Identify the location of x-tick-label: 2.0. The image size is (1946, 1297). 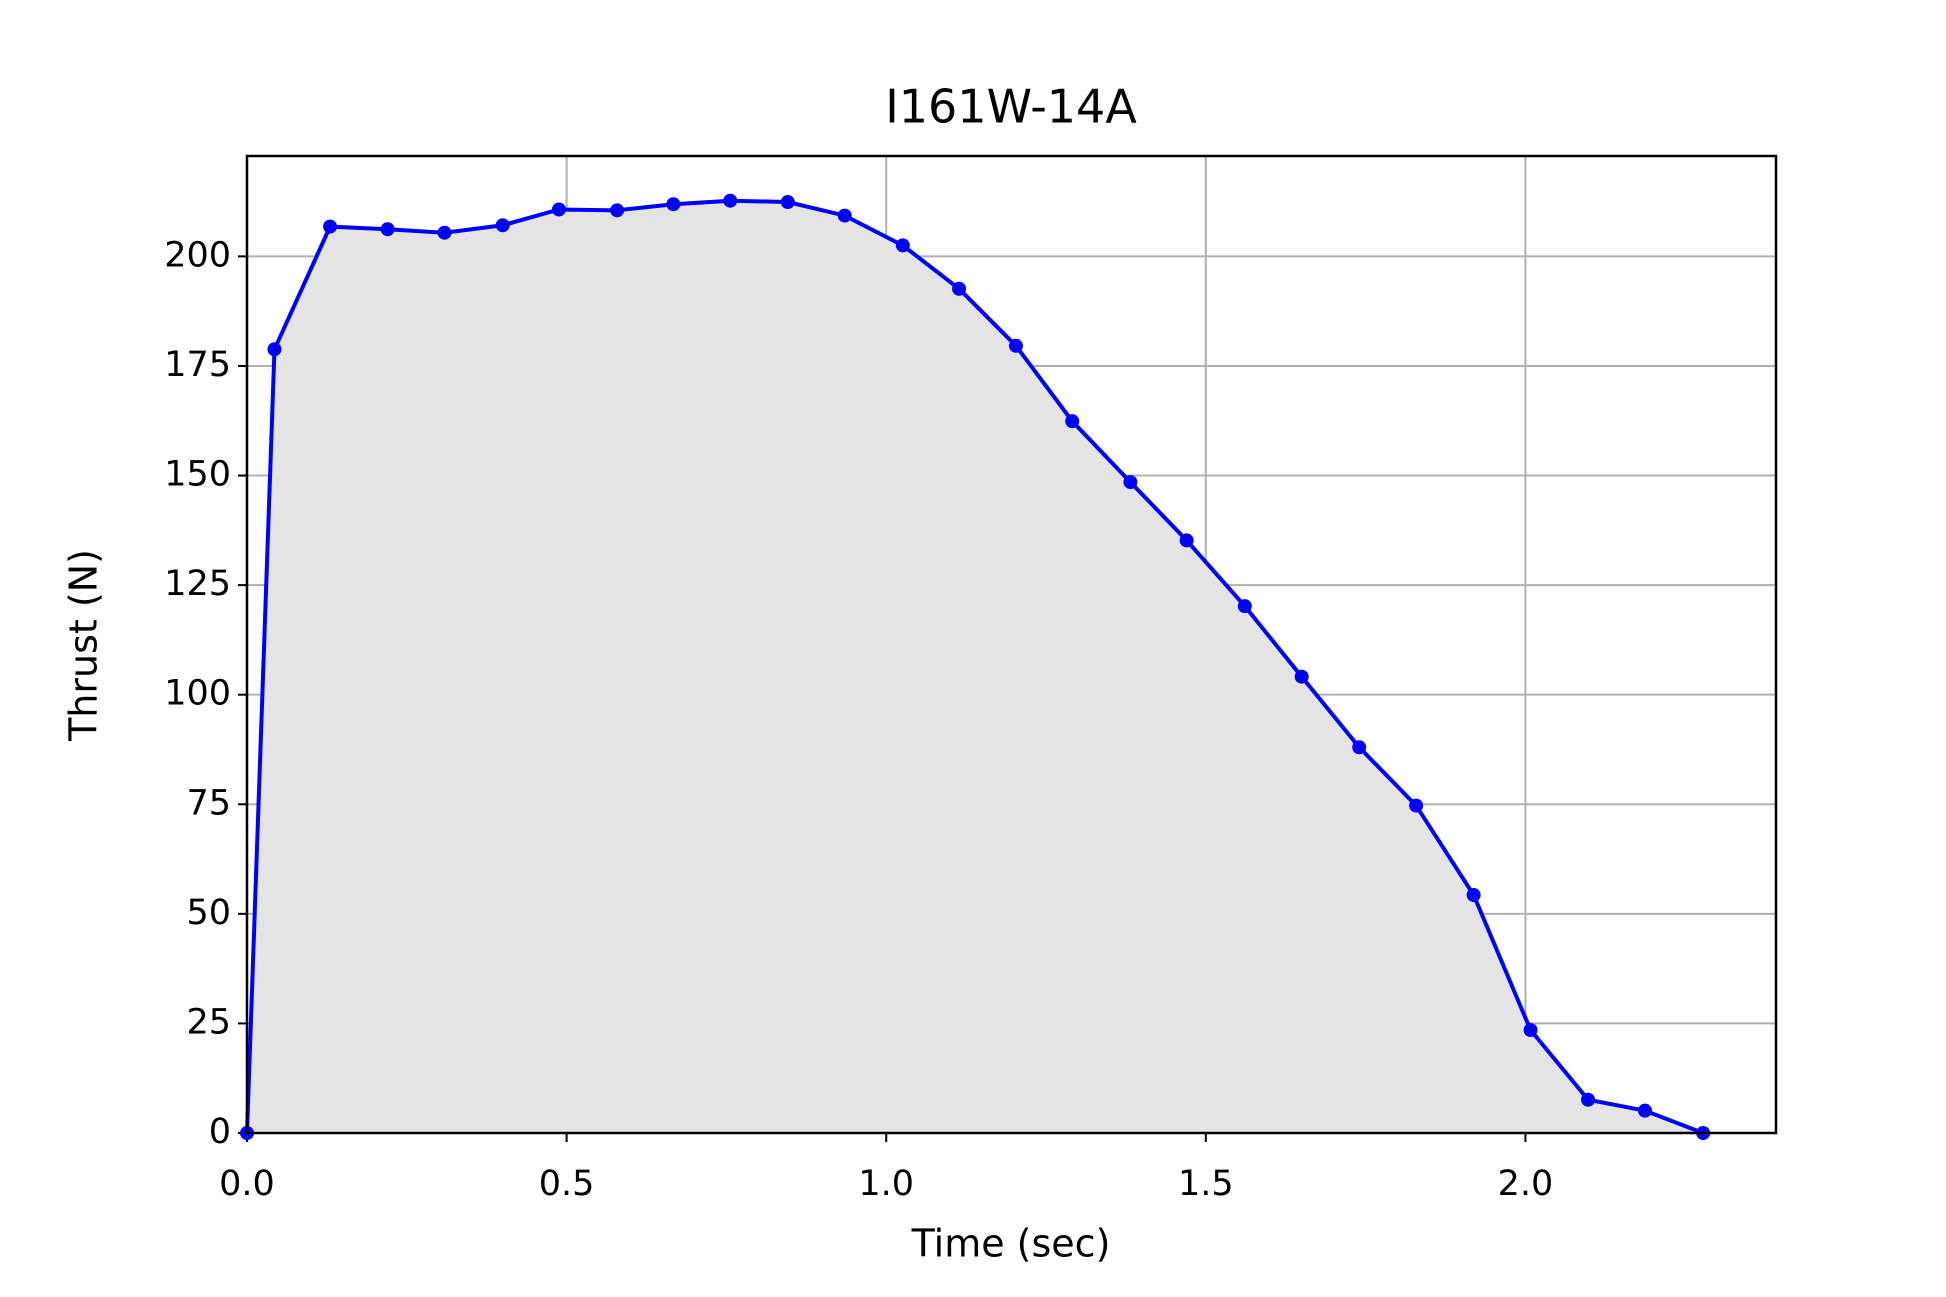
(1526, 1184).